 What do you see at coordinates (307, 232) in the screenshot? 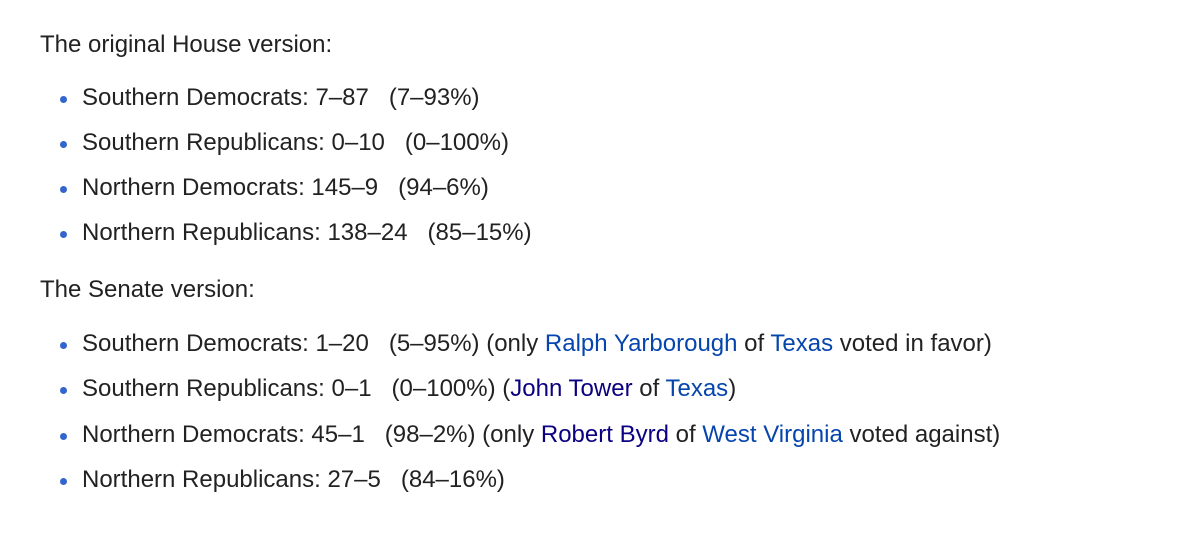
I see `item-text: Northern Republicans: 138–24 (85–15%)` at bounding box center [307, 232].